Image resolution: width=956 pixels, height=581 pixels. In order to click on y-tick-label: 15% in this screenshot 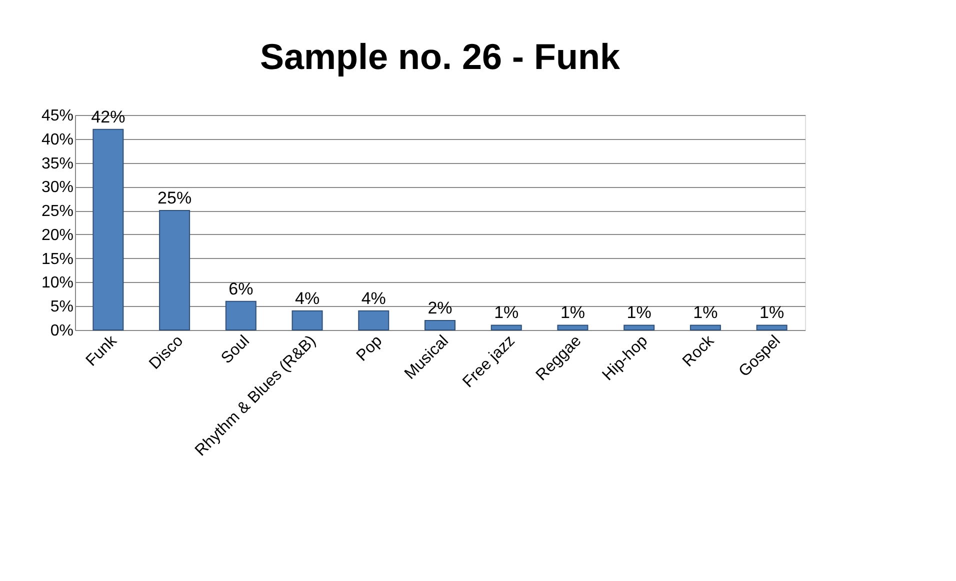, I will do `click(57, 259)`.